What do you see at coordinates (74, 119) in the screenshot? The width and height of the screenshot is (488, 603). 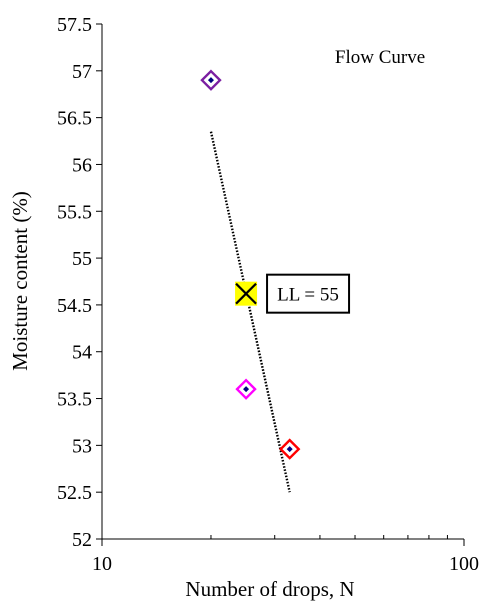 I see `y-tick-label: 56.5` at bounding box center [74, 119].